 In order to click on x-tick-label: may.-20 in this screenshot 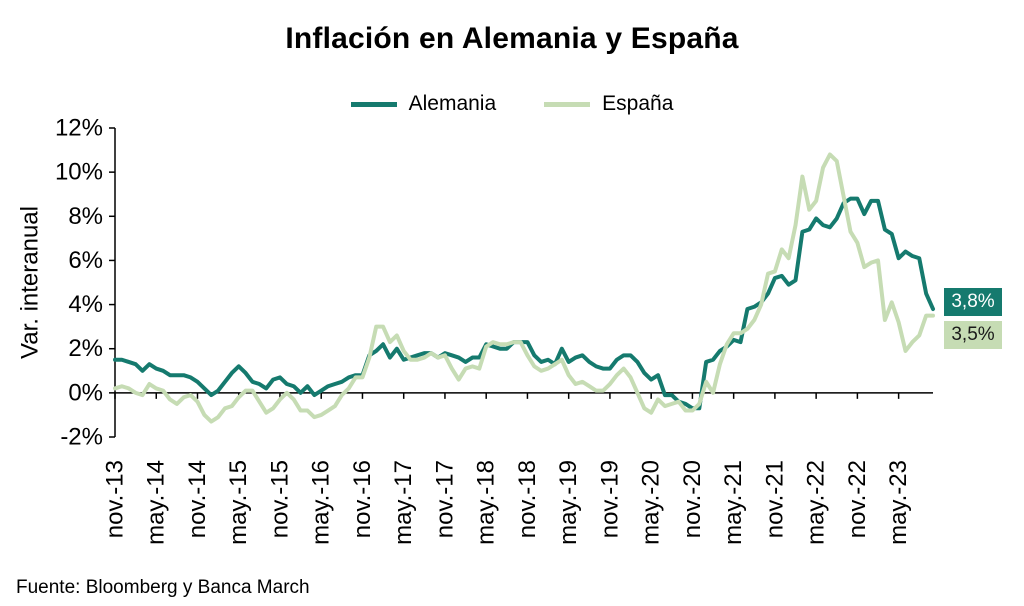, I will do `click(651, 502)`.